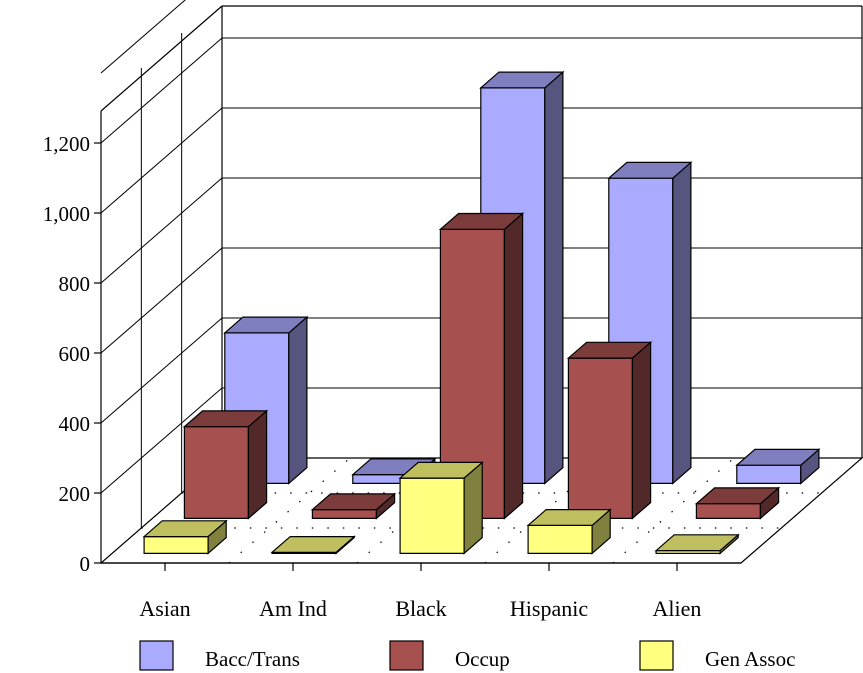 The image size is (863, 673). I want to click on legend-label: Occup, so click(482, 659).